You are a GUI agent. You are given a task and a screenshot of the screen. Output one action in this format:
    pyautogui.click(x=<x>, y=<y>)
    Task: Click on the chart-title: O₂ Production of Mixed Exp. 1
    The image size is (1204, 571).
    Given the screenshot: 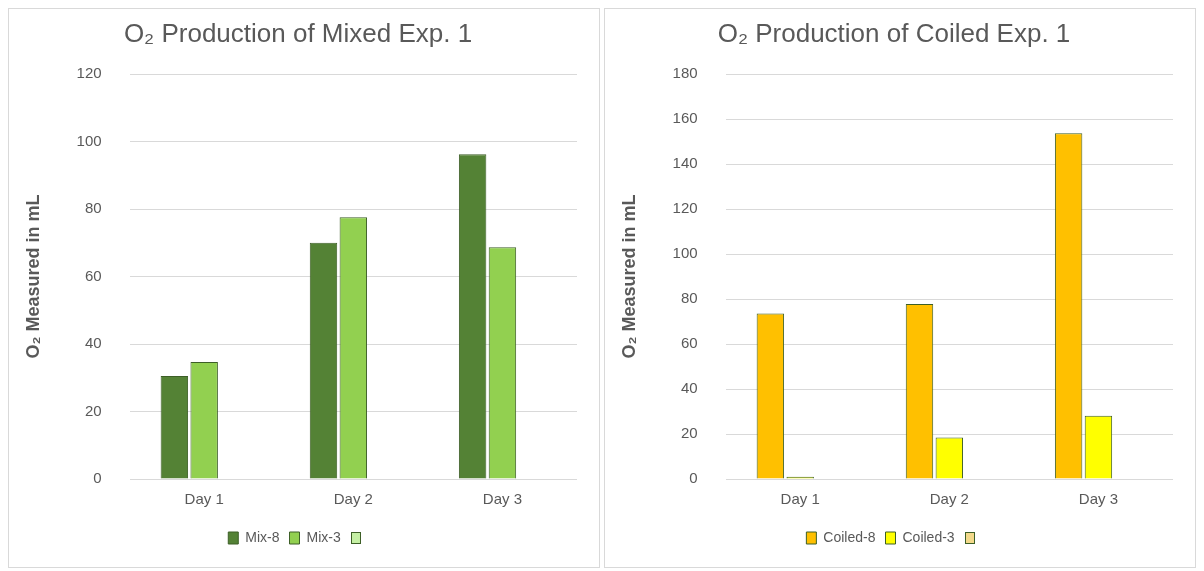 What is the action you would take?
    pyautogui.click(x=298, y=32)
    